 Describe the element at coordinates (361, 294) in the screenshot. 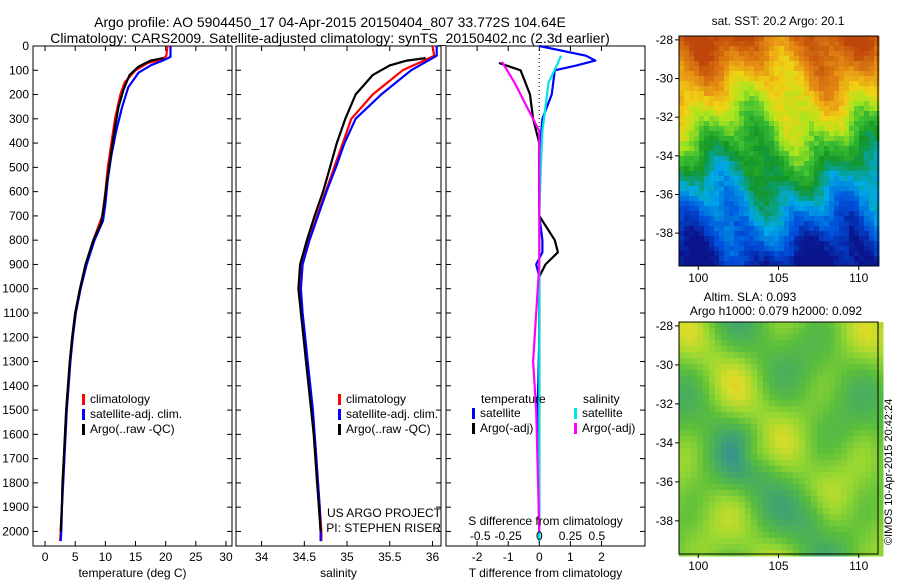

I see `sal-line-argo` at that location.